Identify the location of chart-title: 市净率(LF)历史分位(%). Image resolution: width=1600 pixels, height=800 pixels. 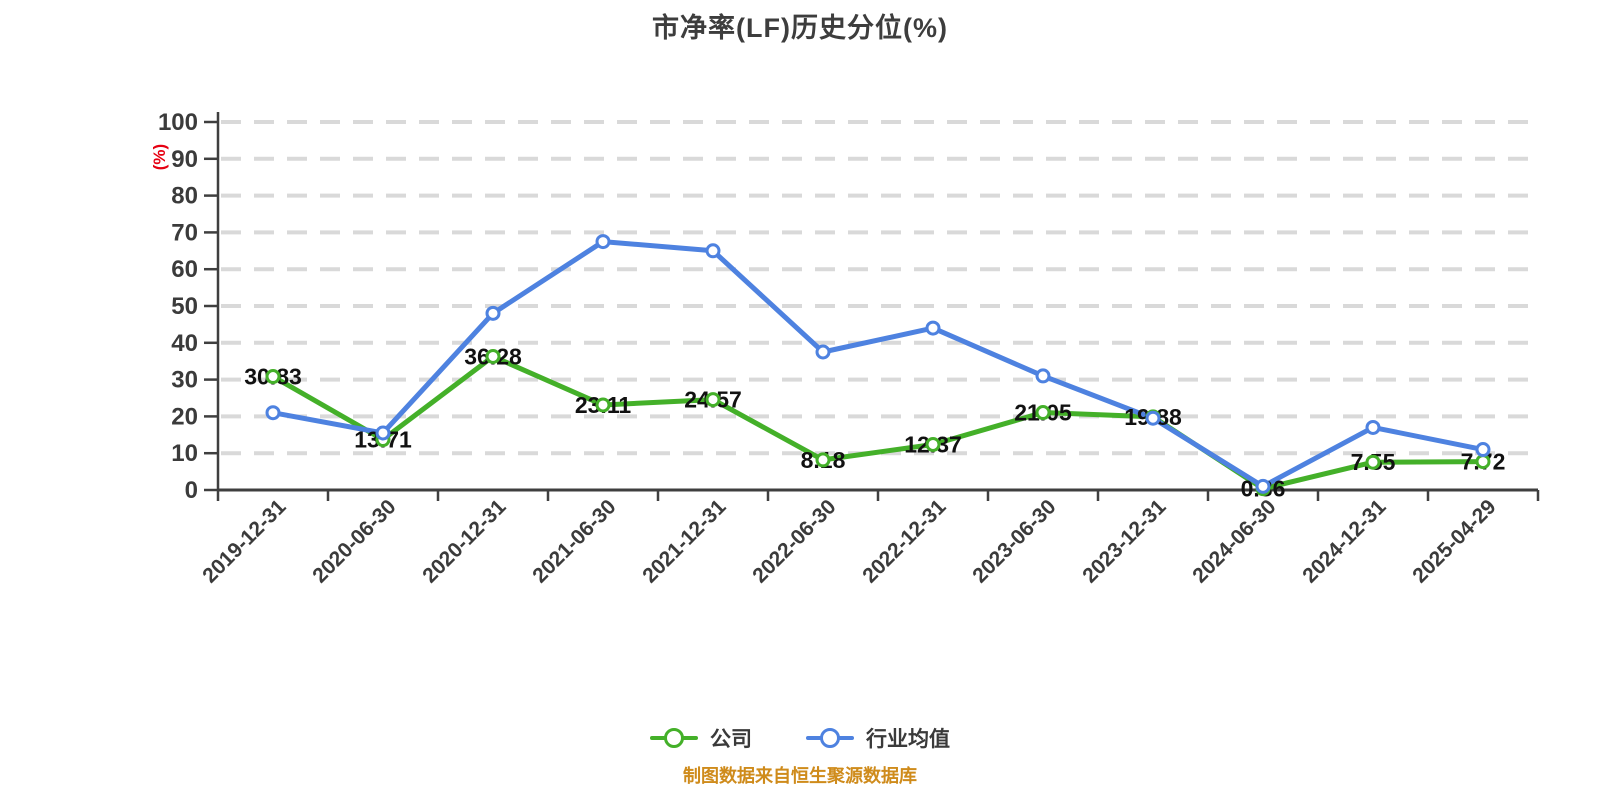
(800, 28).